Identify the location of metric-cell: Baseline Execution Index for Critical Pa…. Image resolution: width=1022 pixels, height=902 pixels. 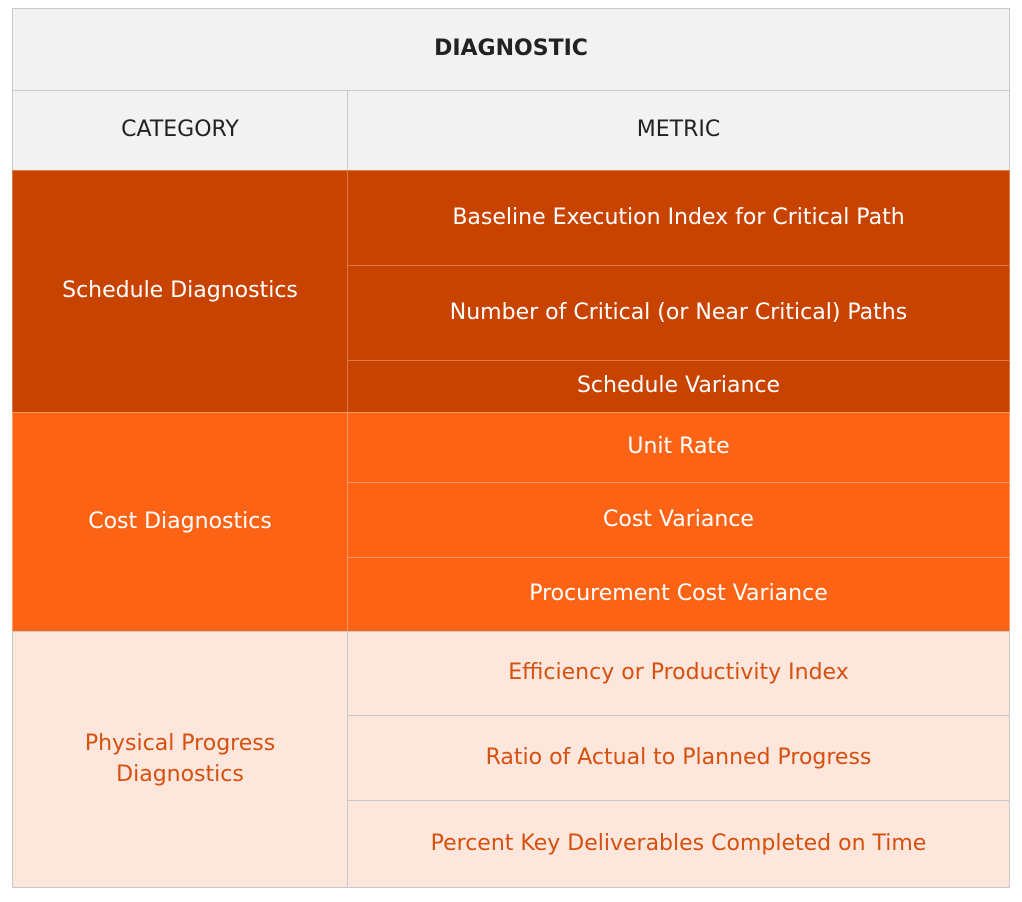
(678, 218).